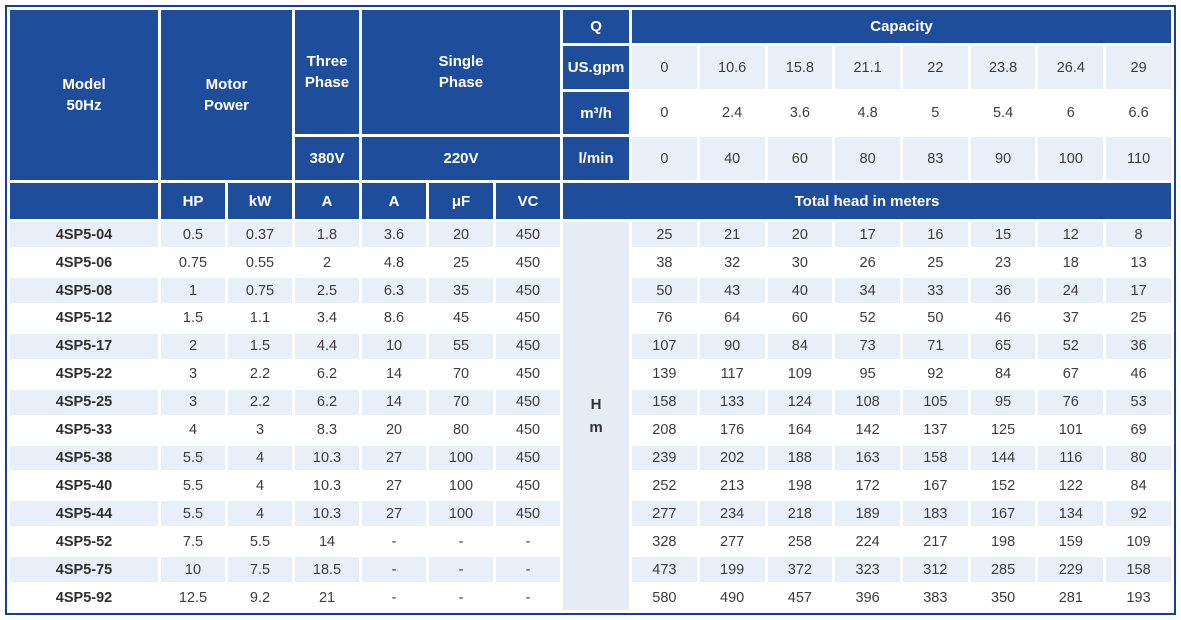  I want to click on head-value-cell: 198, so click(1003, 542).